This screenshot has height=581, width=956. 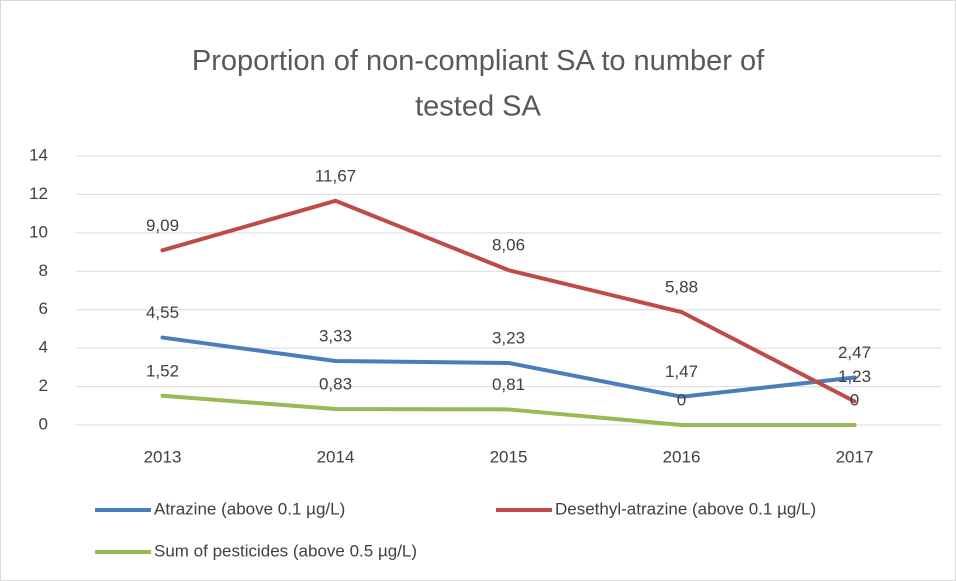 I want to click on data-label: 1,47, so click(x=681, y=371).